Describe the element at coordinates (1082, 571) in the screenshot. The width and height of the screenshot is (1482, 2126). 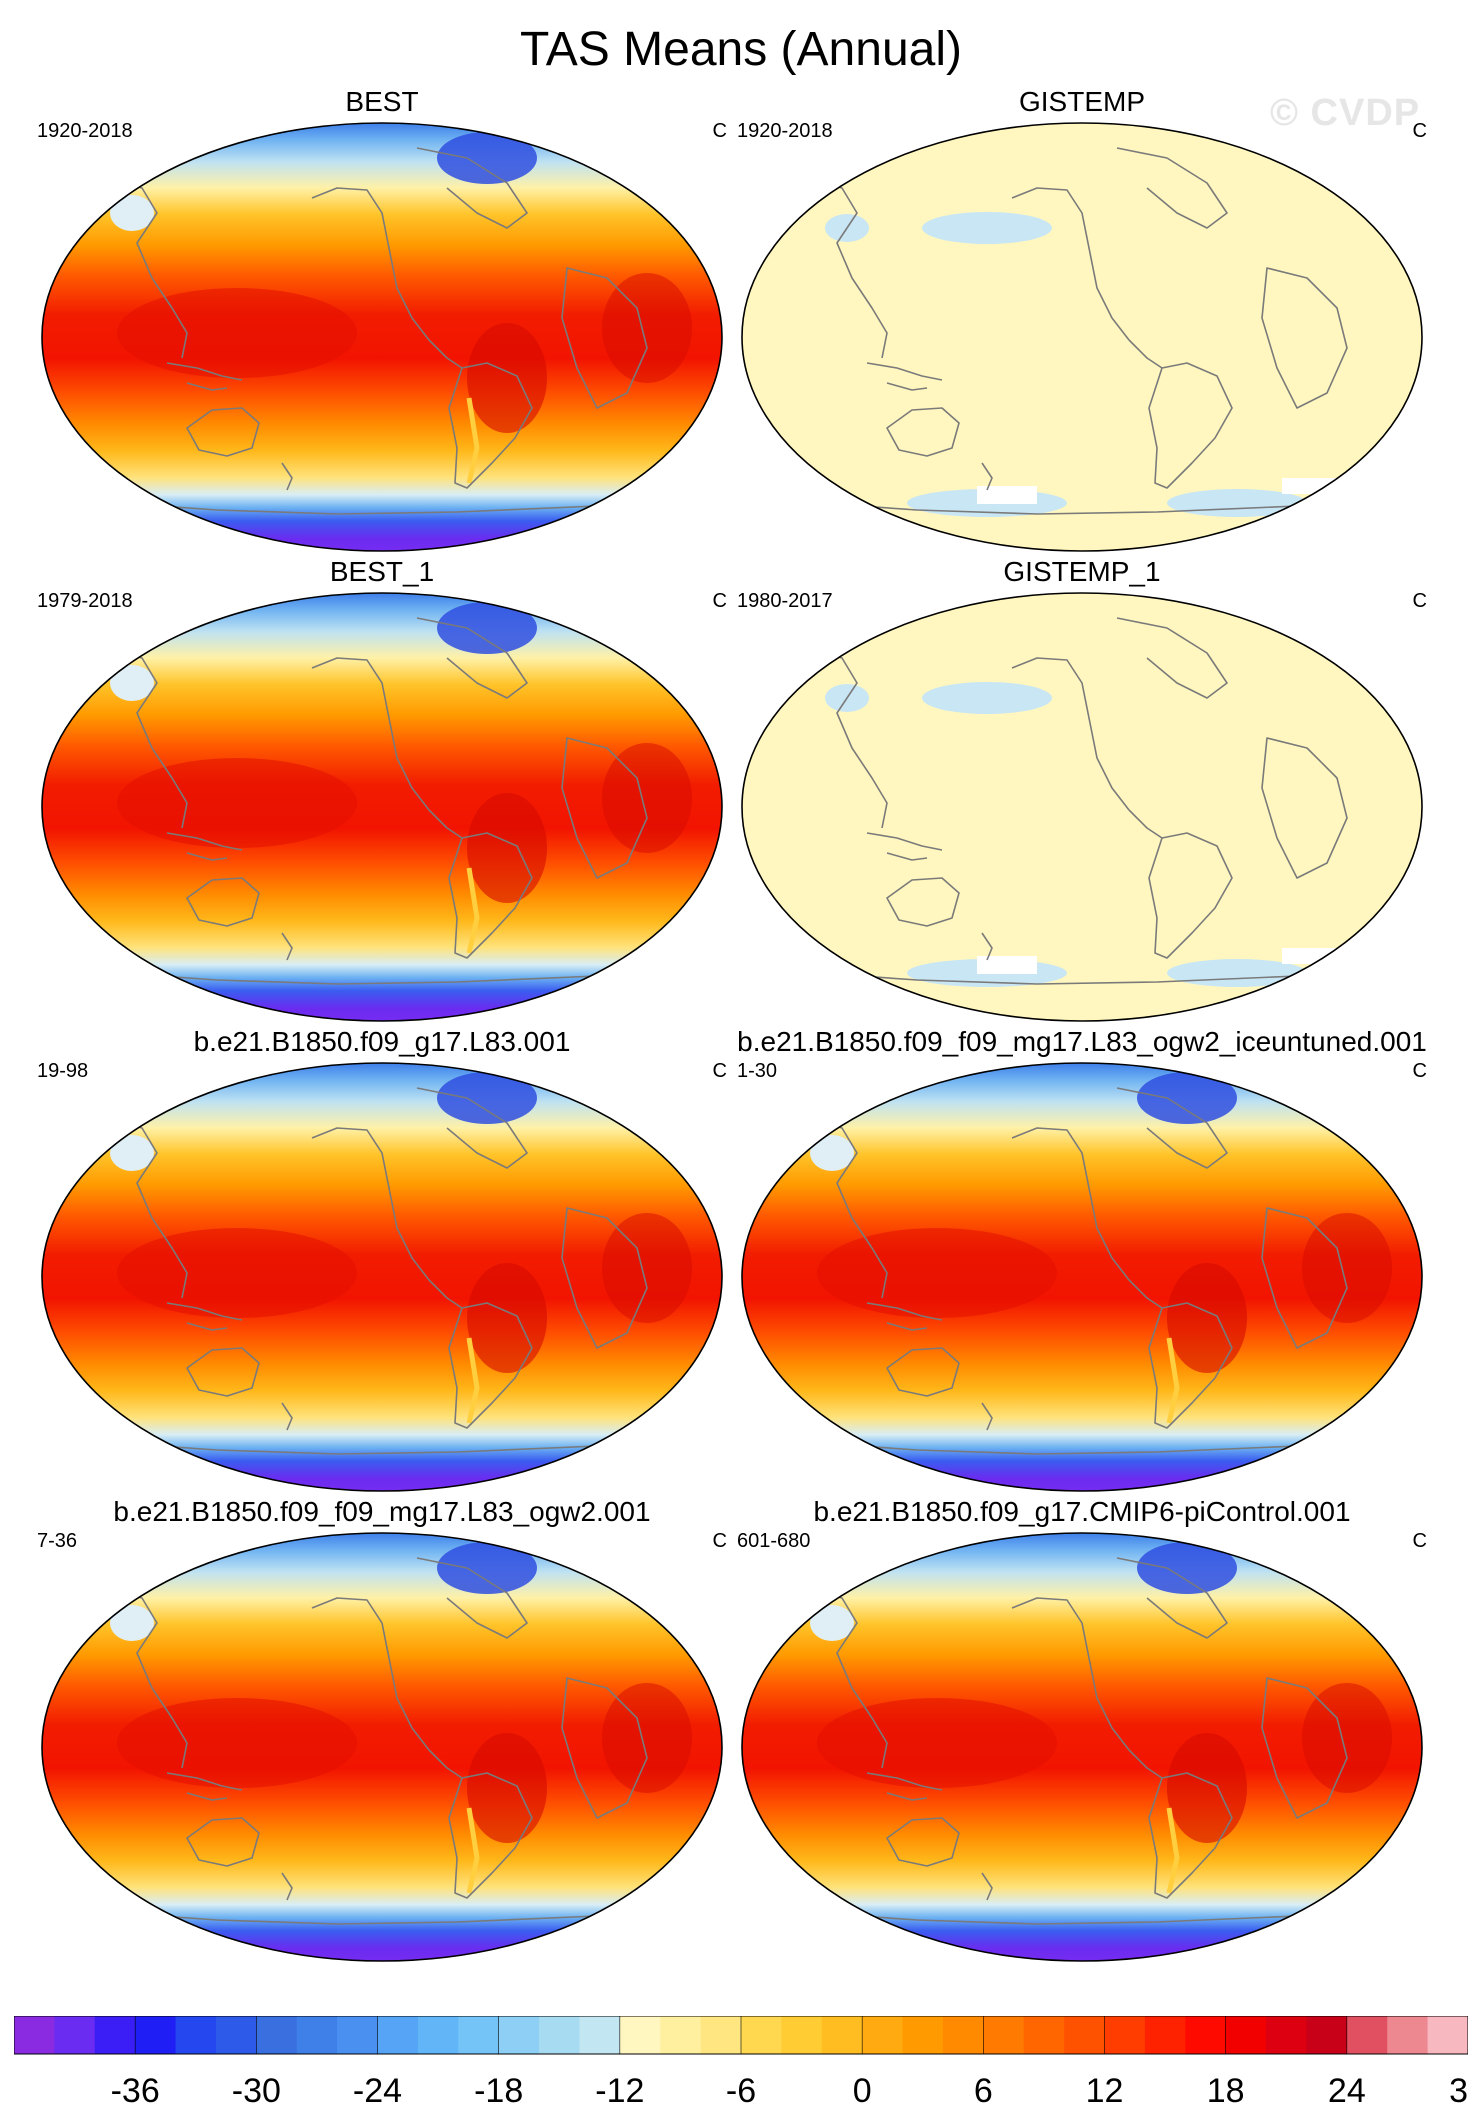
I see `panel-title: GISTEMP_1` at that location.